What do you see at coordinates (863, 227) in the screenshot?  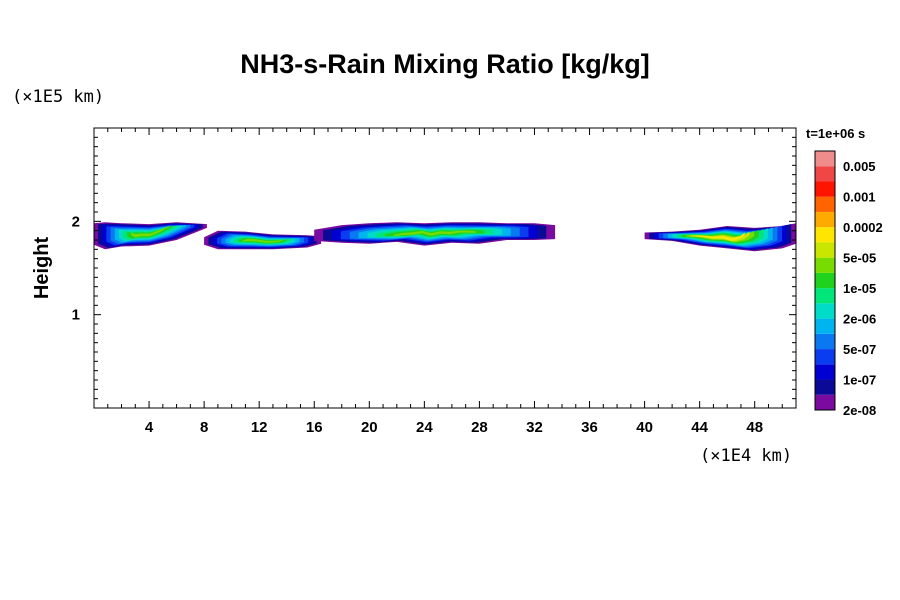 I see `colorbar-label: 0.0002` at bounding box center [863, 227].